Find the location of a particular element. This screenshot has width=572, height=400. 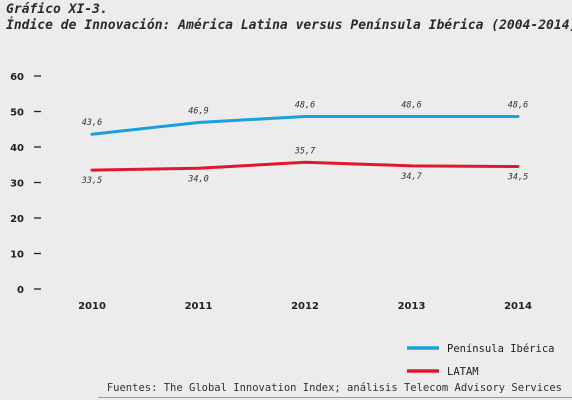

data-label-0-3: 48,6 is located at coordinates (411, 105).